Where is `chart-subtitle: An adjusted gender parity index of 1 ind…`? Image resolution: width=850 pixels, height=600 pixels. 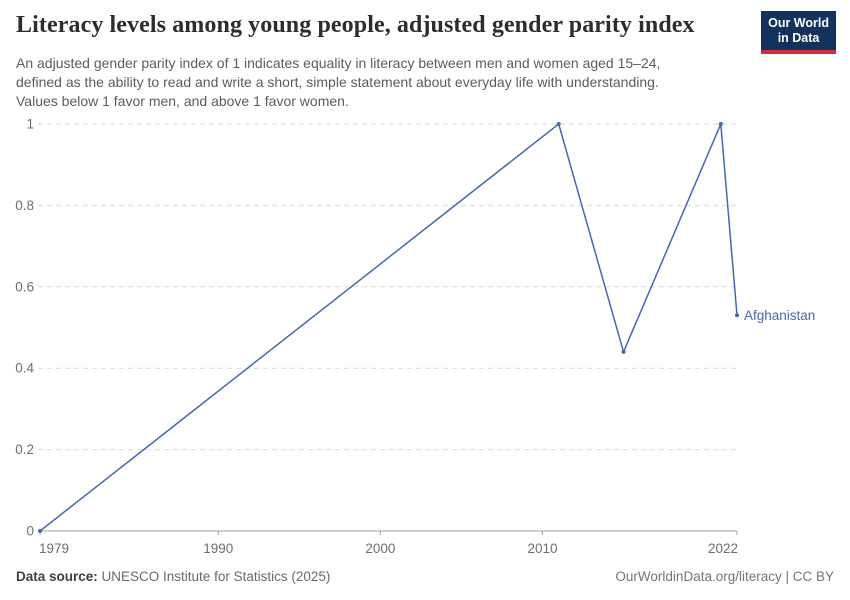 chart-subtitle: An adjusted gender parity index of 1 ind… is located at coordinates (338, 82).